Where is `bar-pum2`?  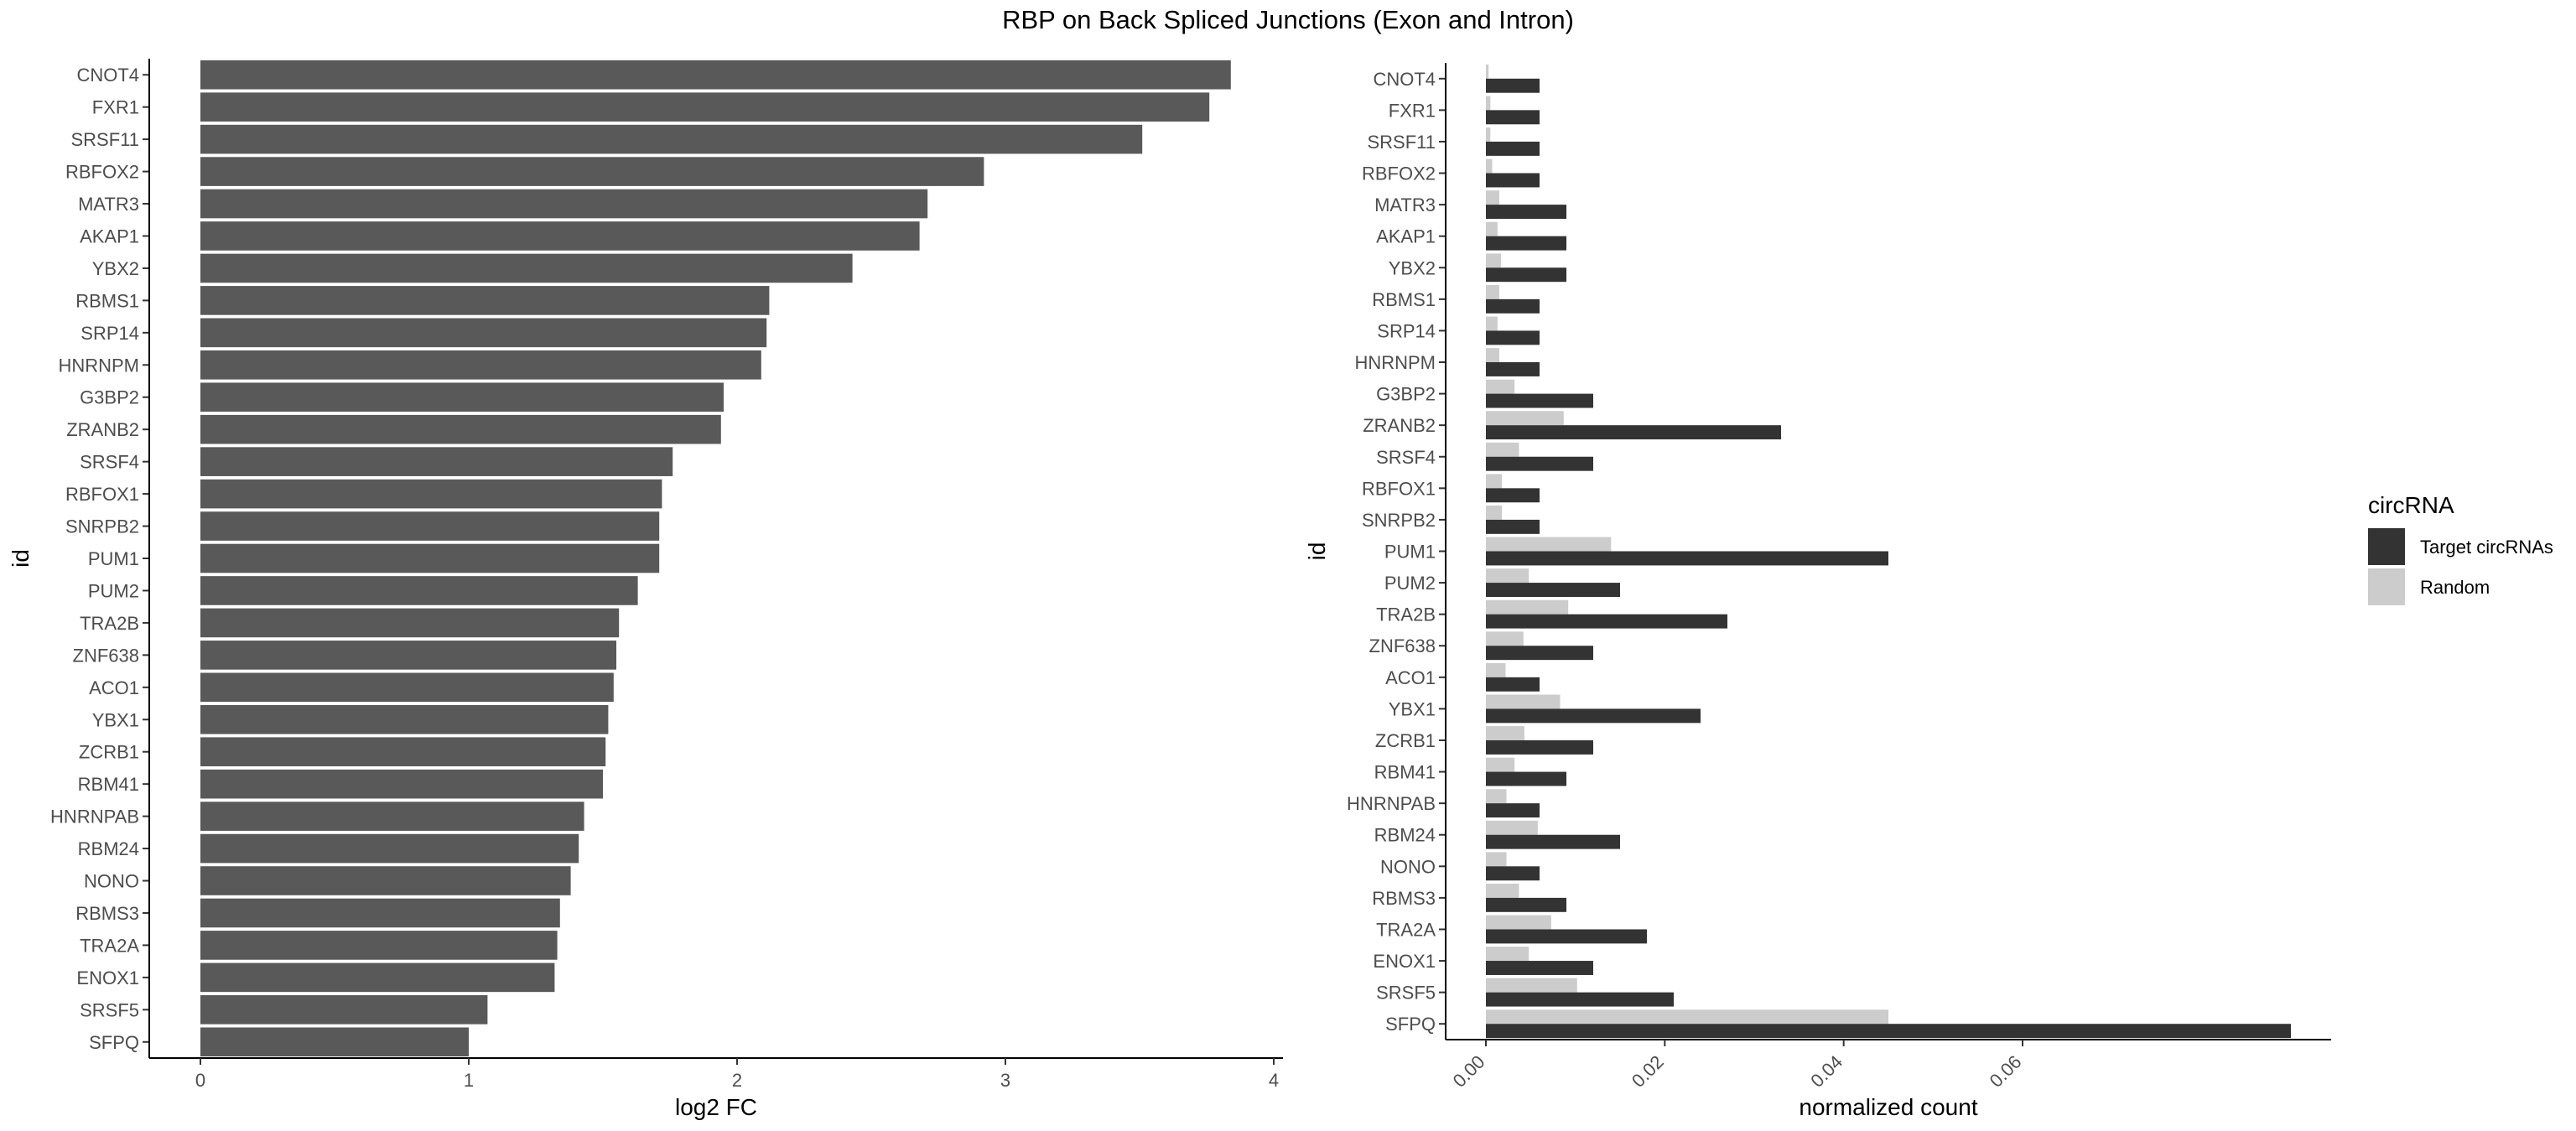 bar-pum2 is located at coordinates (419, 590).